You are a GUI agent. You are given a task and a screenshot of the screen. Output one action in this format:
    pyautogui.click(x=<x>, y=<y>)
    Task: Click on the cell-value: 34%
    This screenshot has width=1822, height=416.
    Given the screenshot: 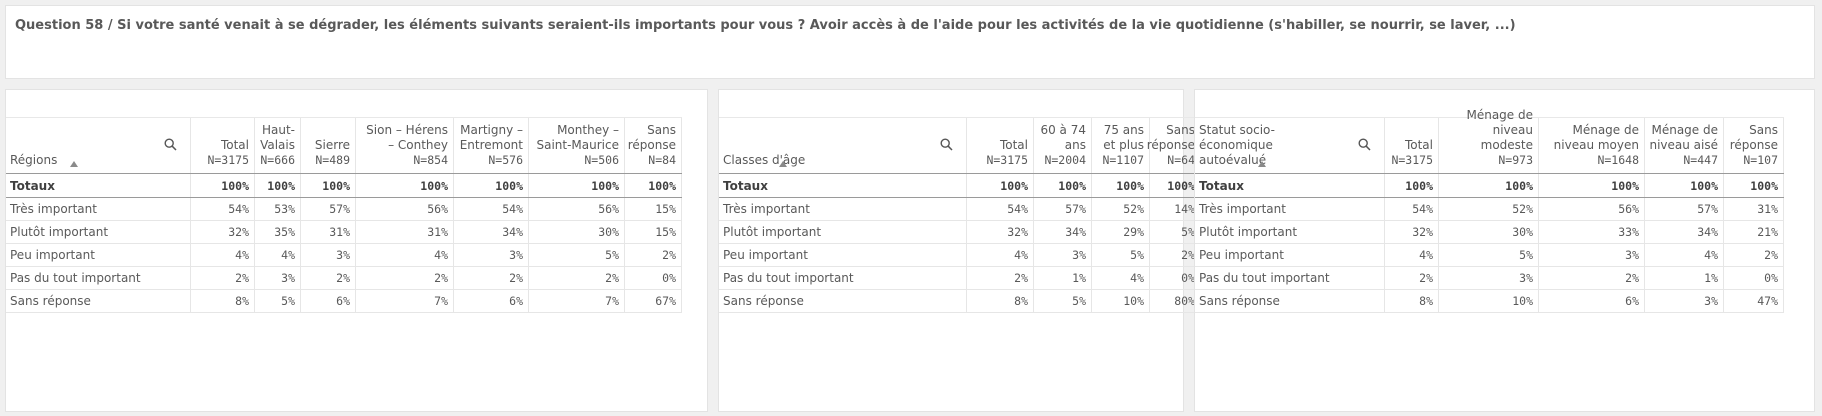 What is the action you would take?
    pyautogui.click(x=1707, y=232)
    